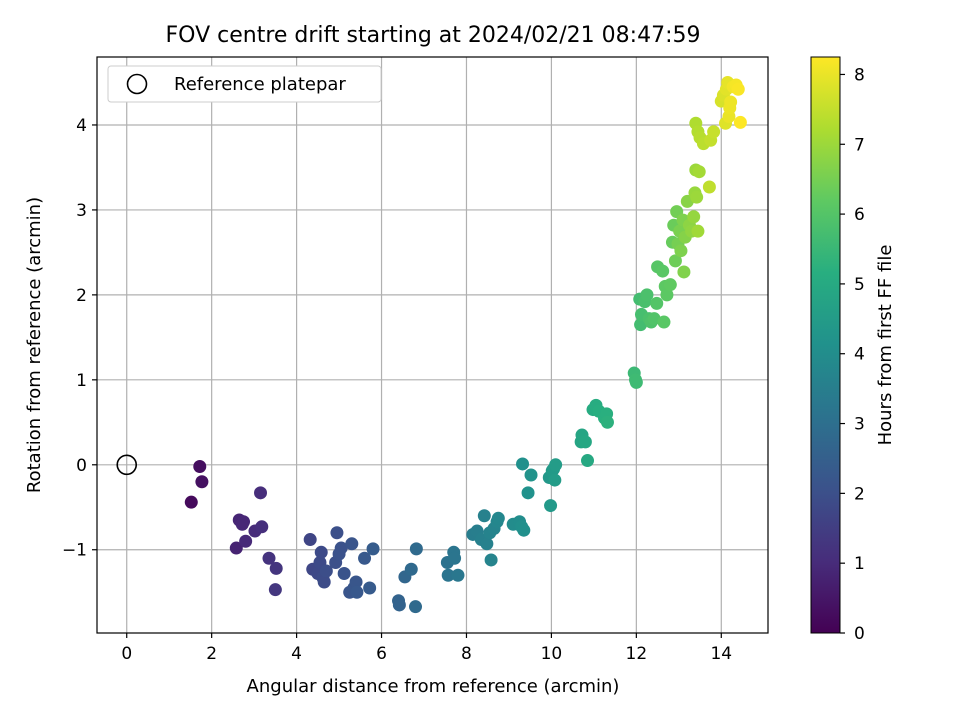 This screenshot has height=724, width=960. I want to click on reference-marker-group, so click(127, 465).